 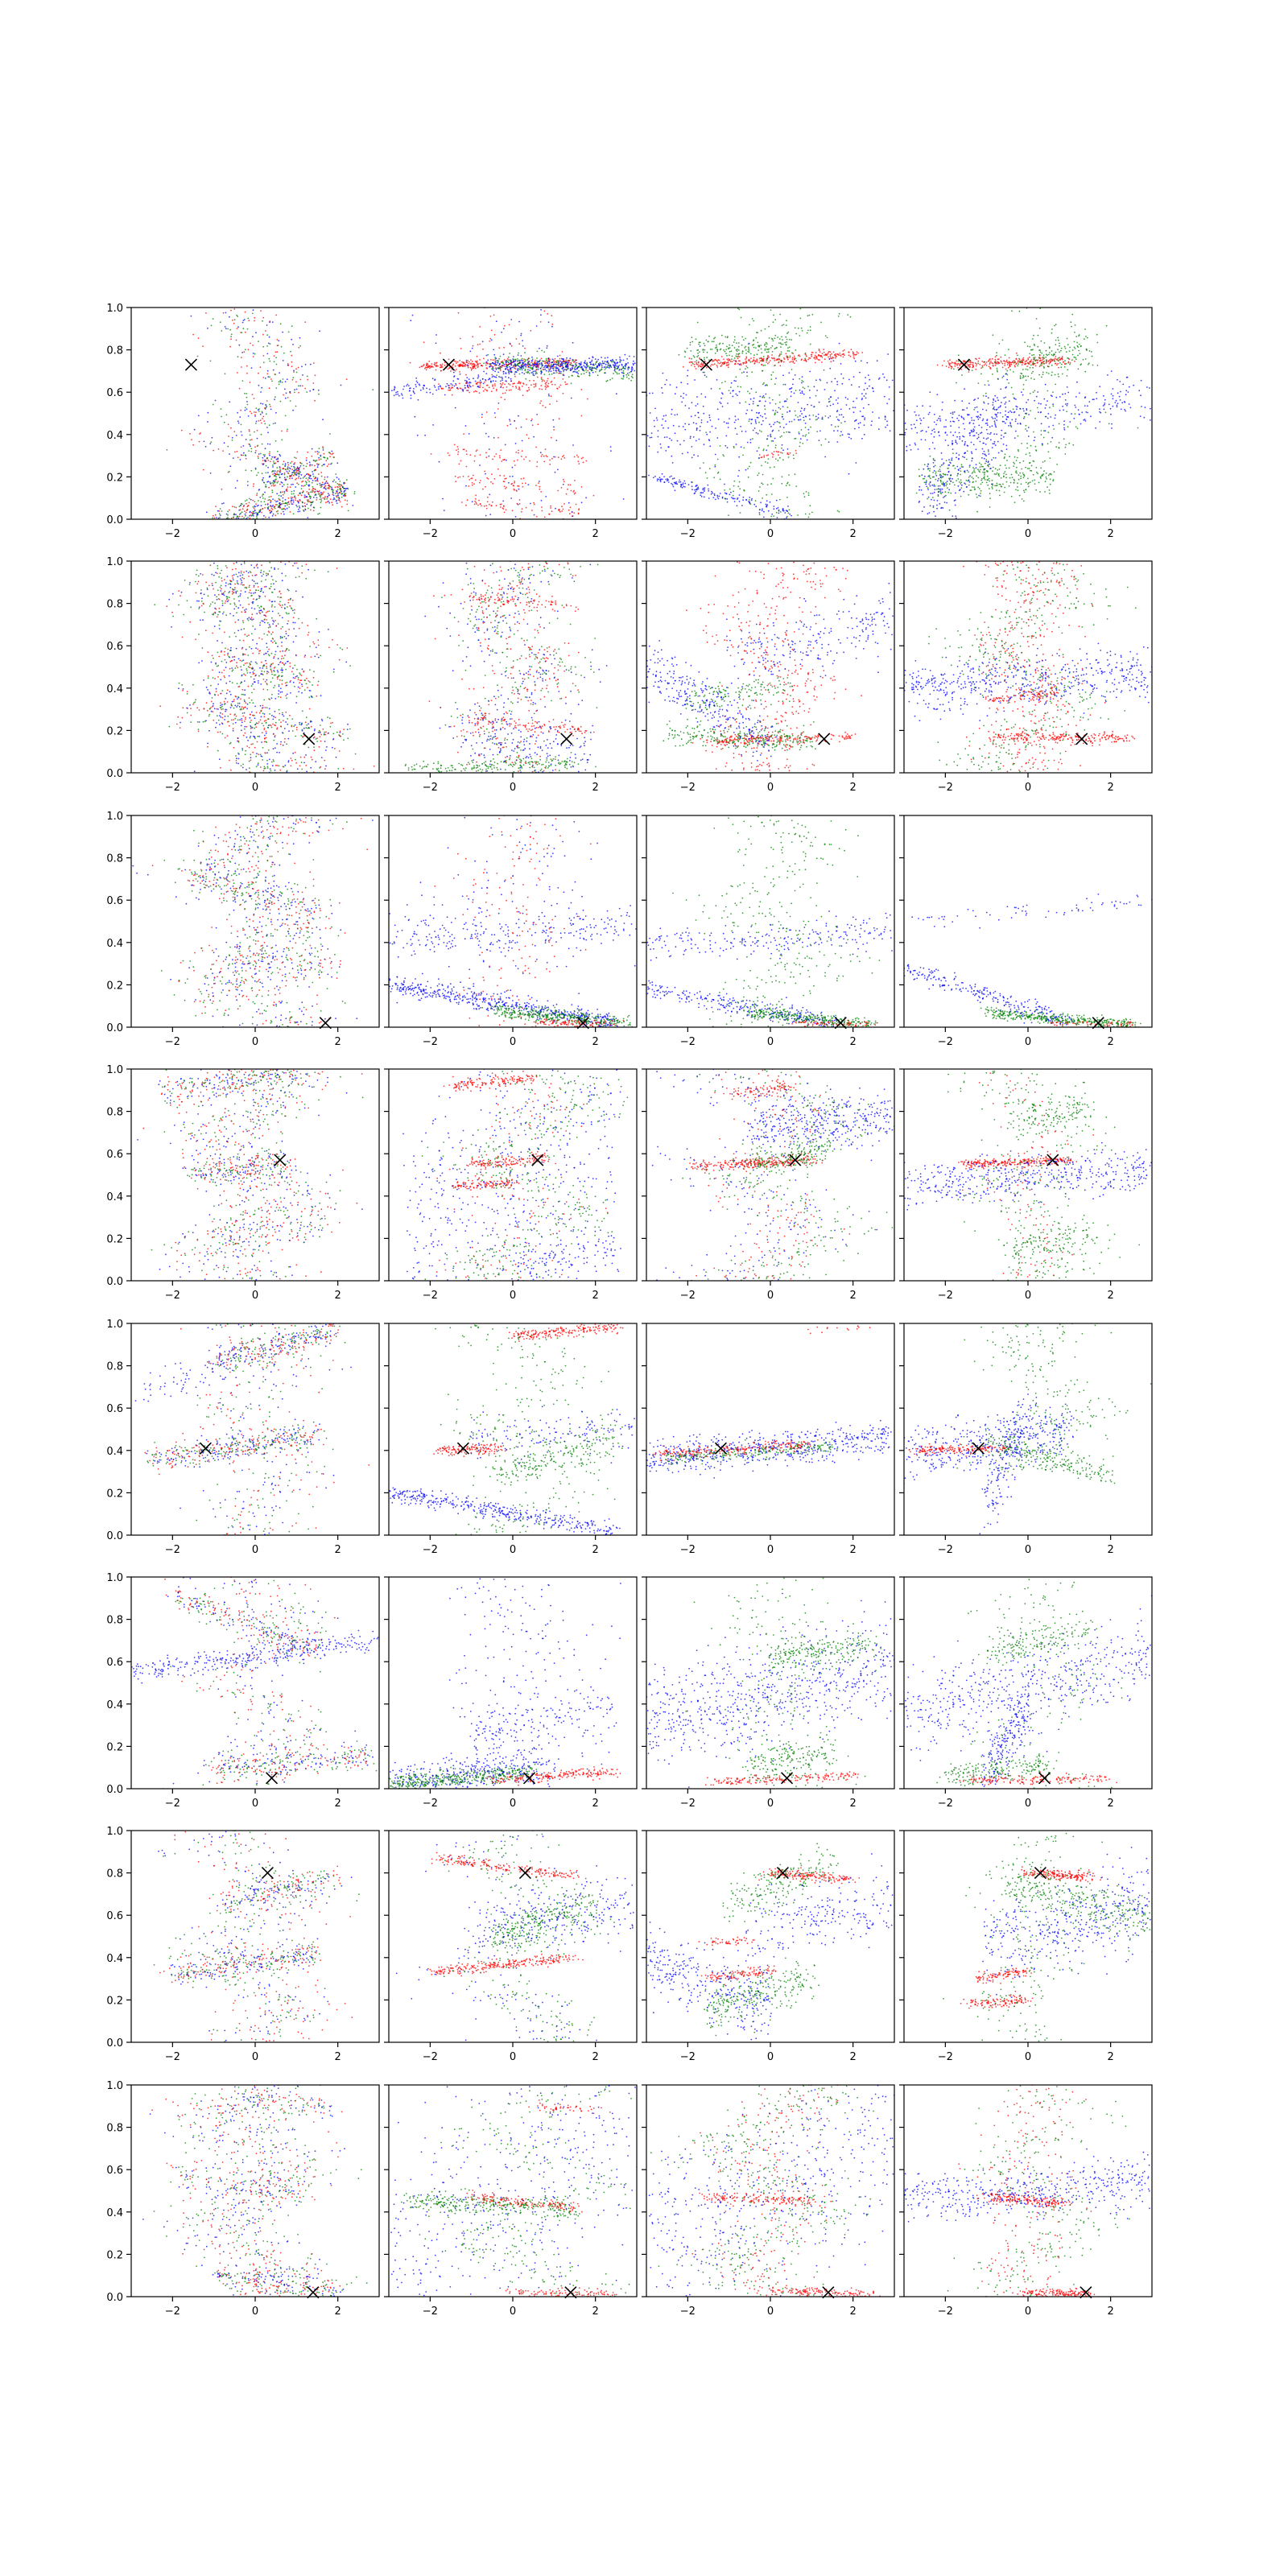 I want to click on scatter-panel-r1-c1: −2 0 20.00.20.40.60.81.0, so click(x=243, y=422).